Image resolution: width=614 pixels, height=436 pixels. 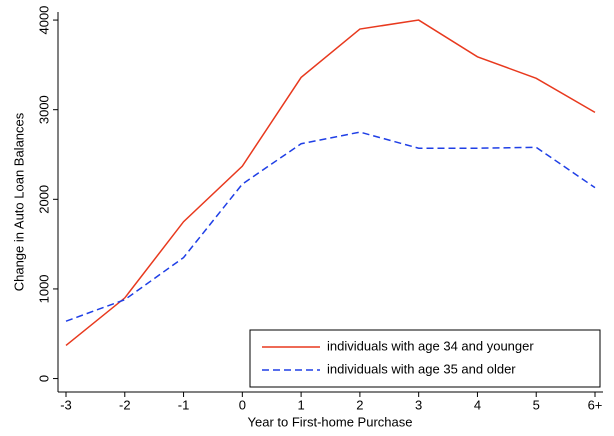 What do you see at coordinates (184, 404) in the screenshot?
I see `x-tick-label: -1` at bounding box center [184, 404].